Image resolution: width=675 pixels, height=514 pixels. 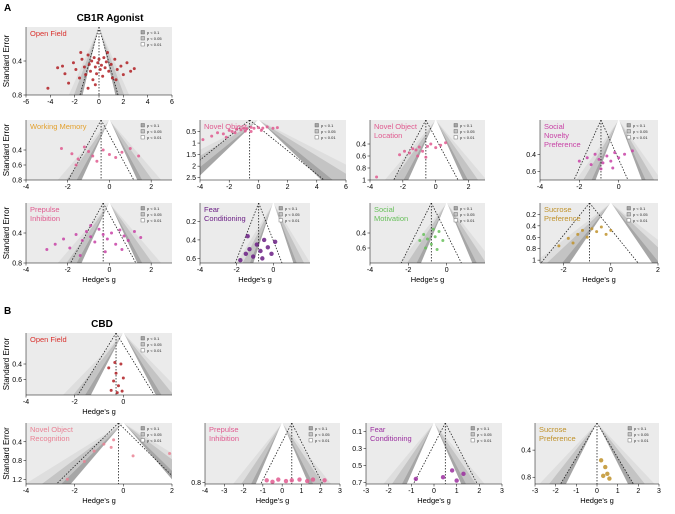 What do you see at coordinates (433, 489) in the screenshot?
I see `x-axis: -3 -2 -1 0 1 2 3` at bounding box center [433, 489].